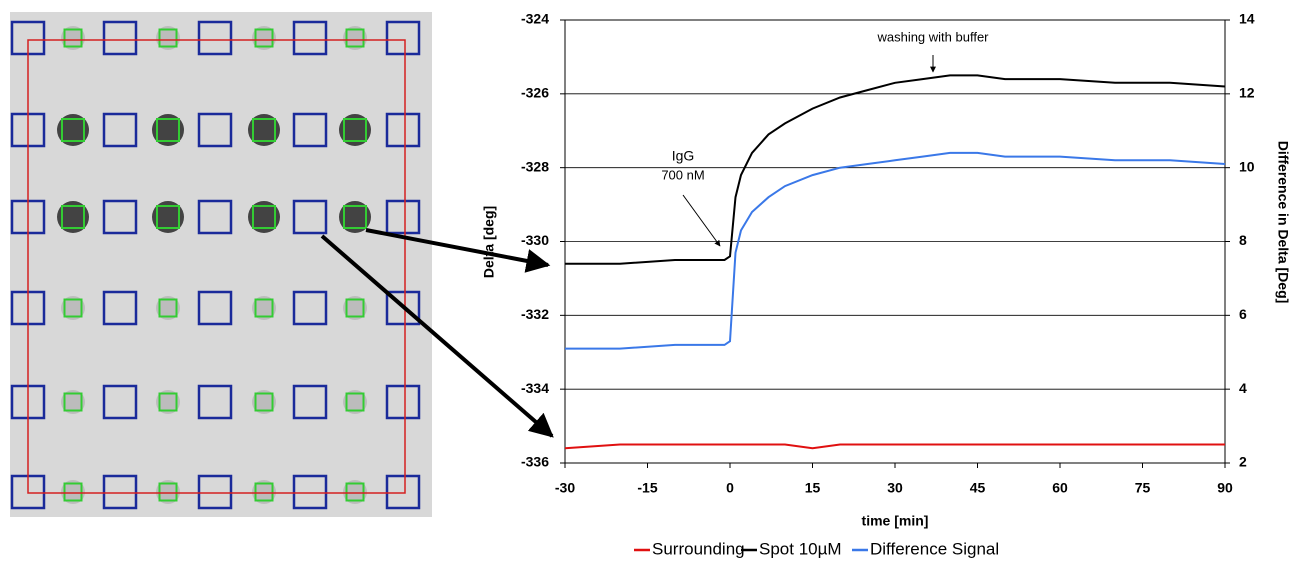 Image resolution: width=1298 pixels, height=565 pixels. What do you see at coordinates (647, 488) in the screenshot?
I see `x-tick-label: -15` at bounding box center [647, 488].